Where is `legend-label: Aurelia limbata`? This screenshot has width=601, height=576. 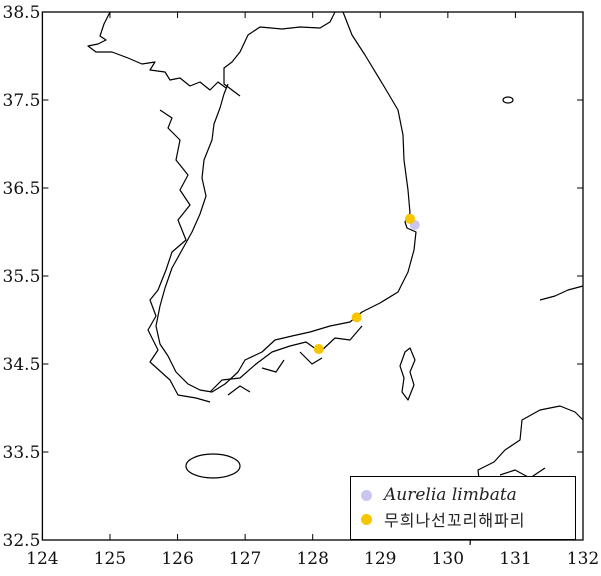
legend-label: Aurelia limbata is located at coordinates (450, 495).